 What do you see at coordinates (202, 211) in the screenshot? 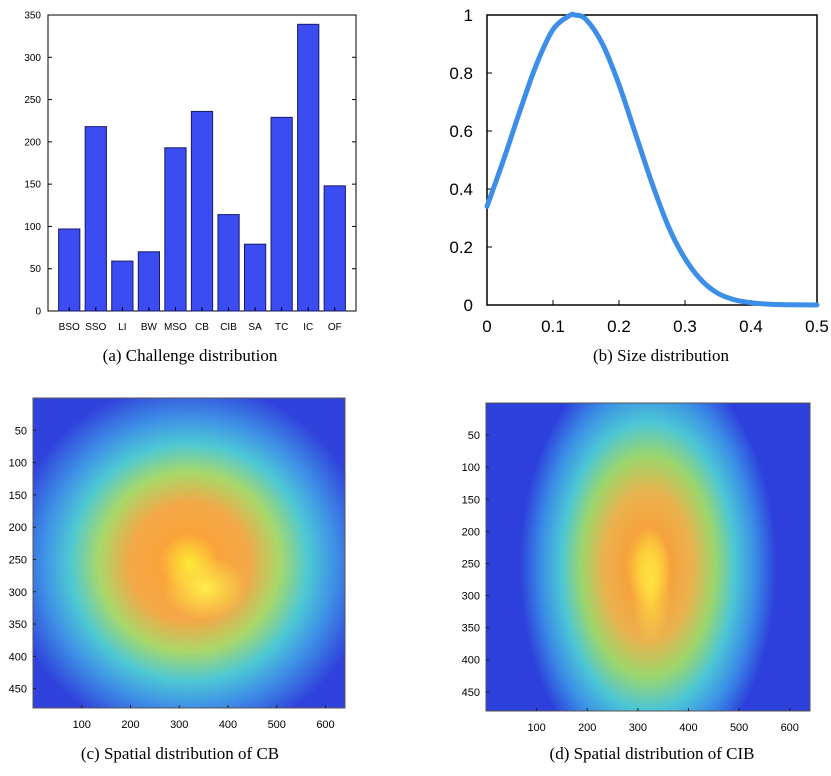
I see `bar-cb` at bounding box center [202, 211].